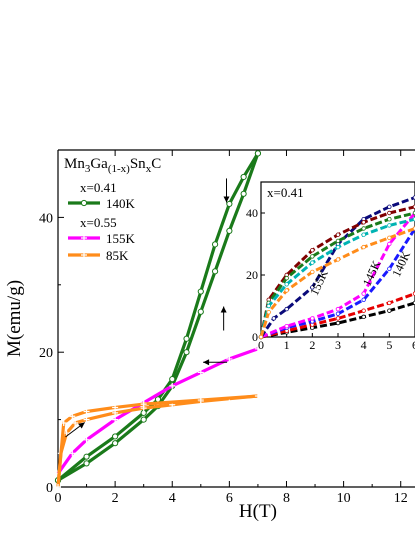 The height and width of the screenshot is (537, 415). What do you see at coordinates (115, 498) in the screenshot?
I see `x-tick-label: 2` at bounding box center [115, 498].